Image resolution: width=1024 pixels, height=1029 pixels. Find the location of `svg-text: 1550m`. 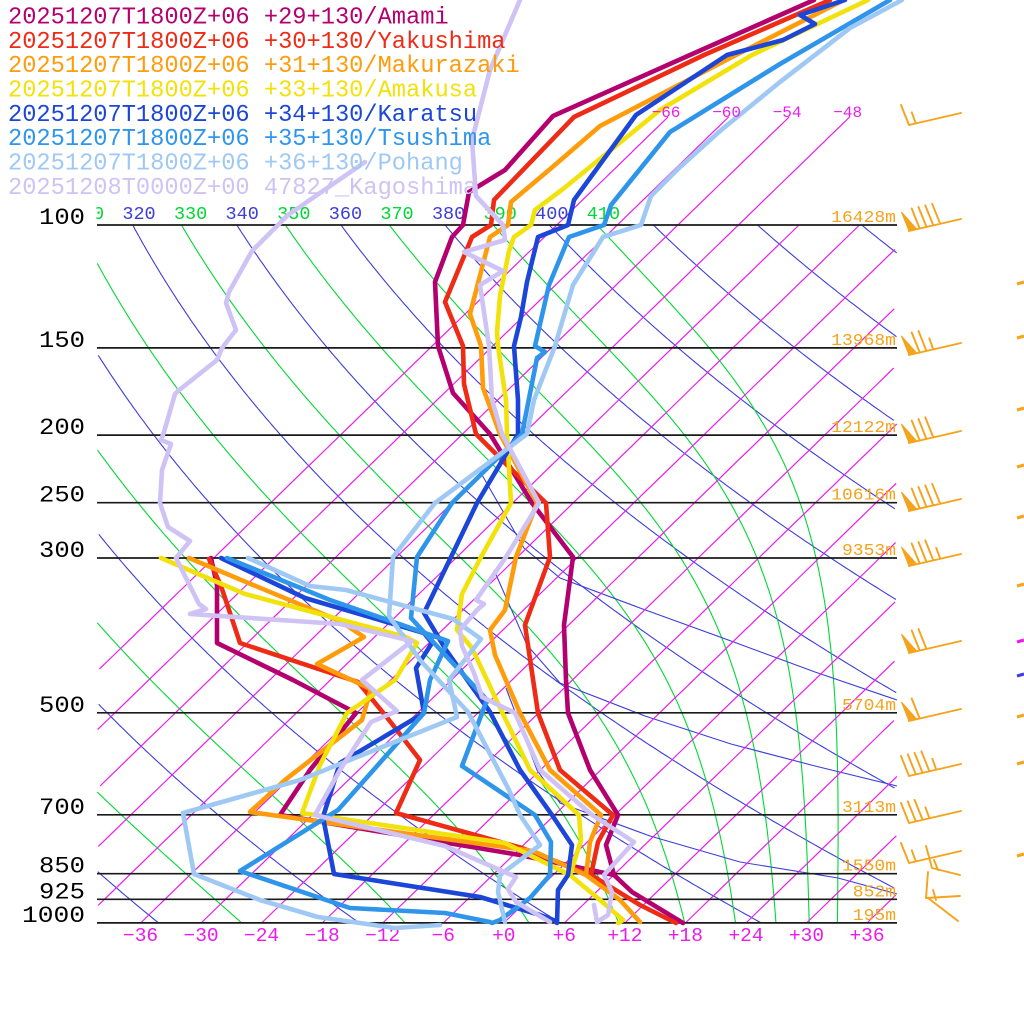

svg-text: 1550m is located at coordinates (869, 866).